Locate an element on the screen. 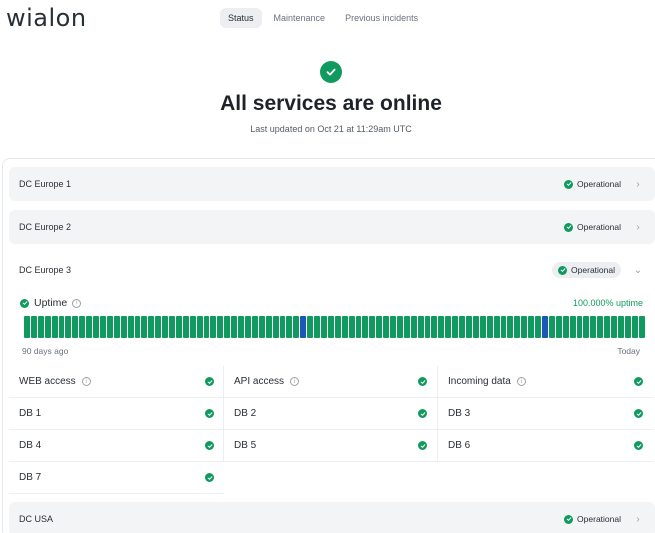 This screenshot has height=533, width=655. dc-row-europe-2: DC Europe 2 Operational › is located at coordinates (332, 227).